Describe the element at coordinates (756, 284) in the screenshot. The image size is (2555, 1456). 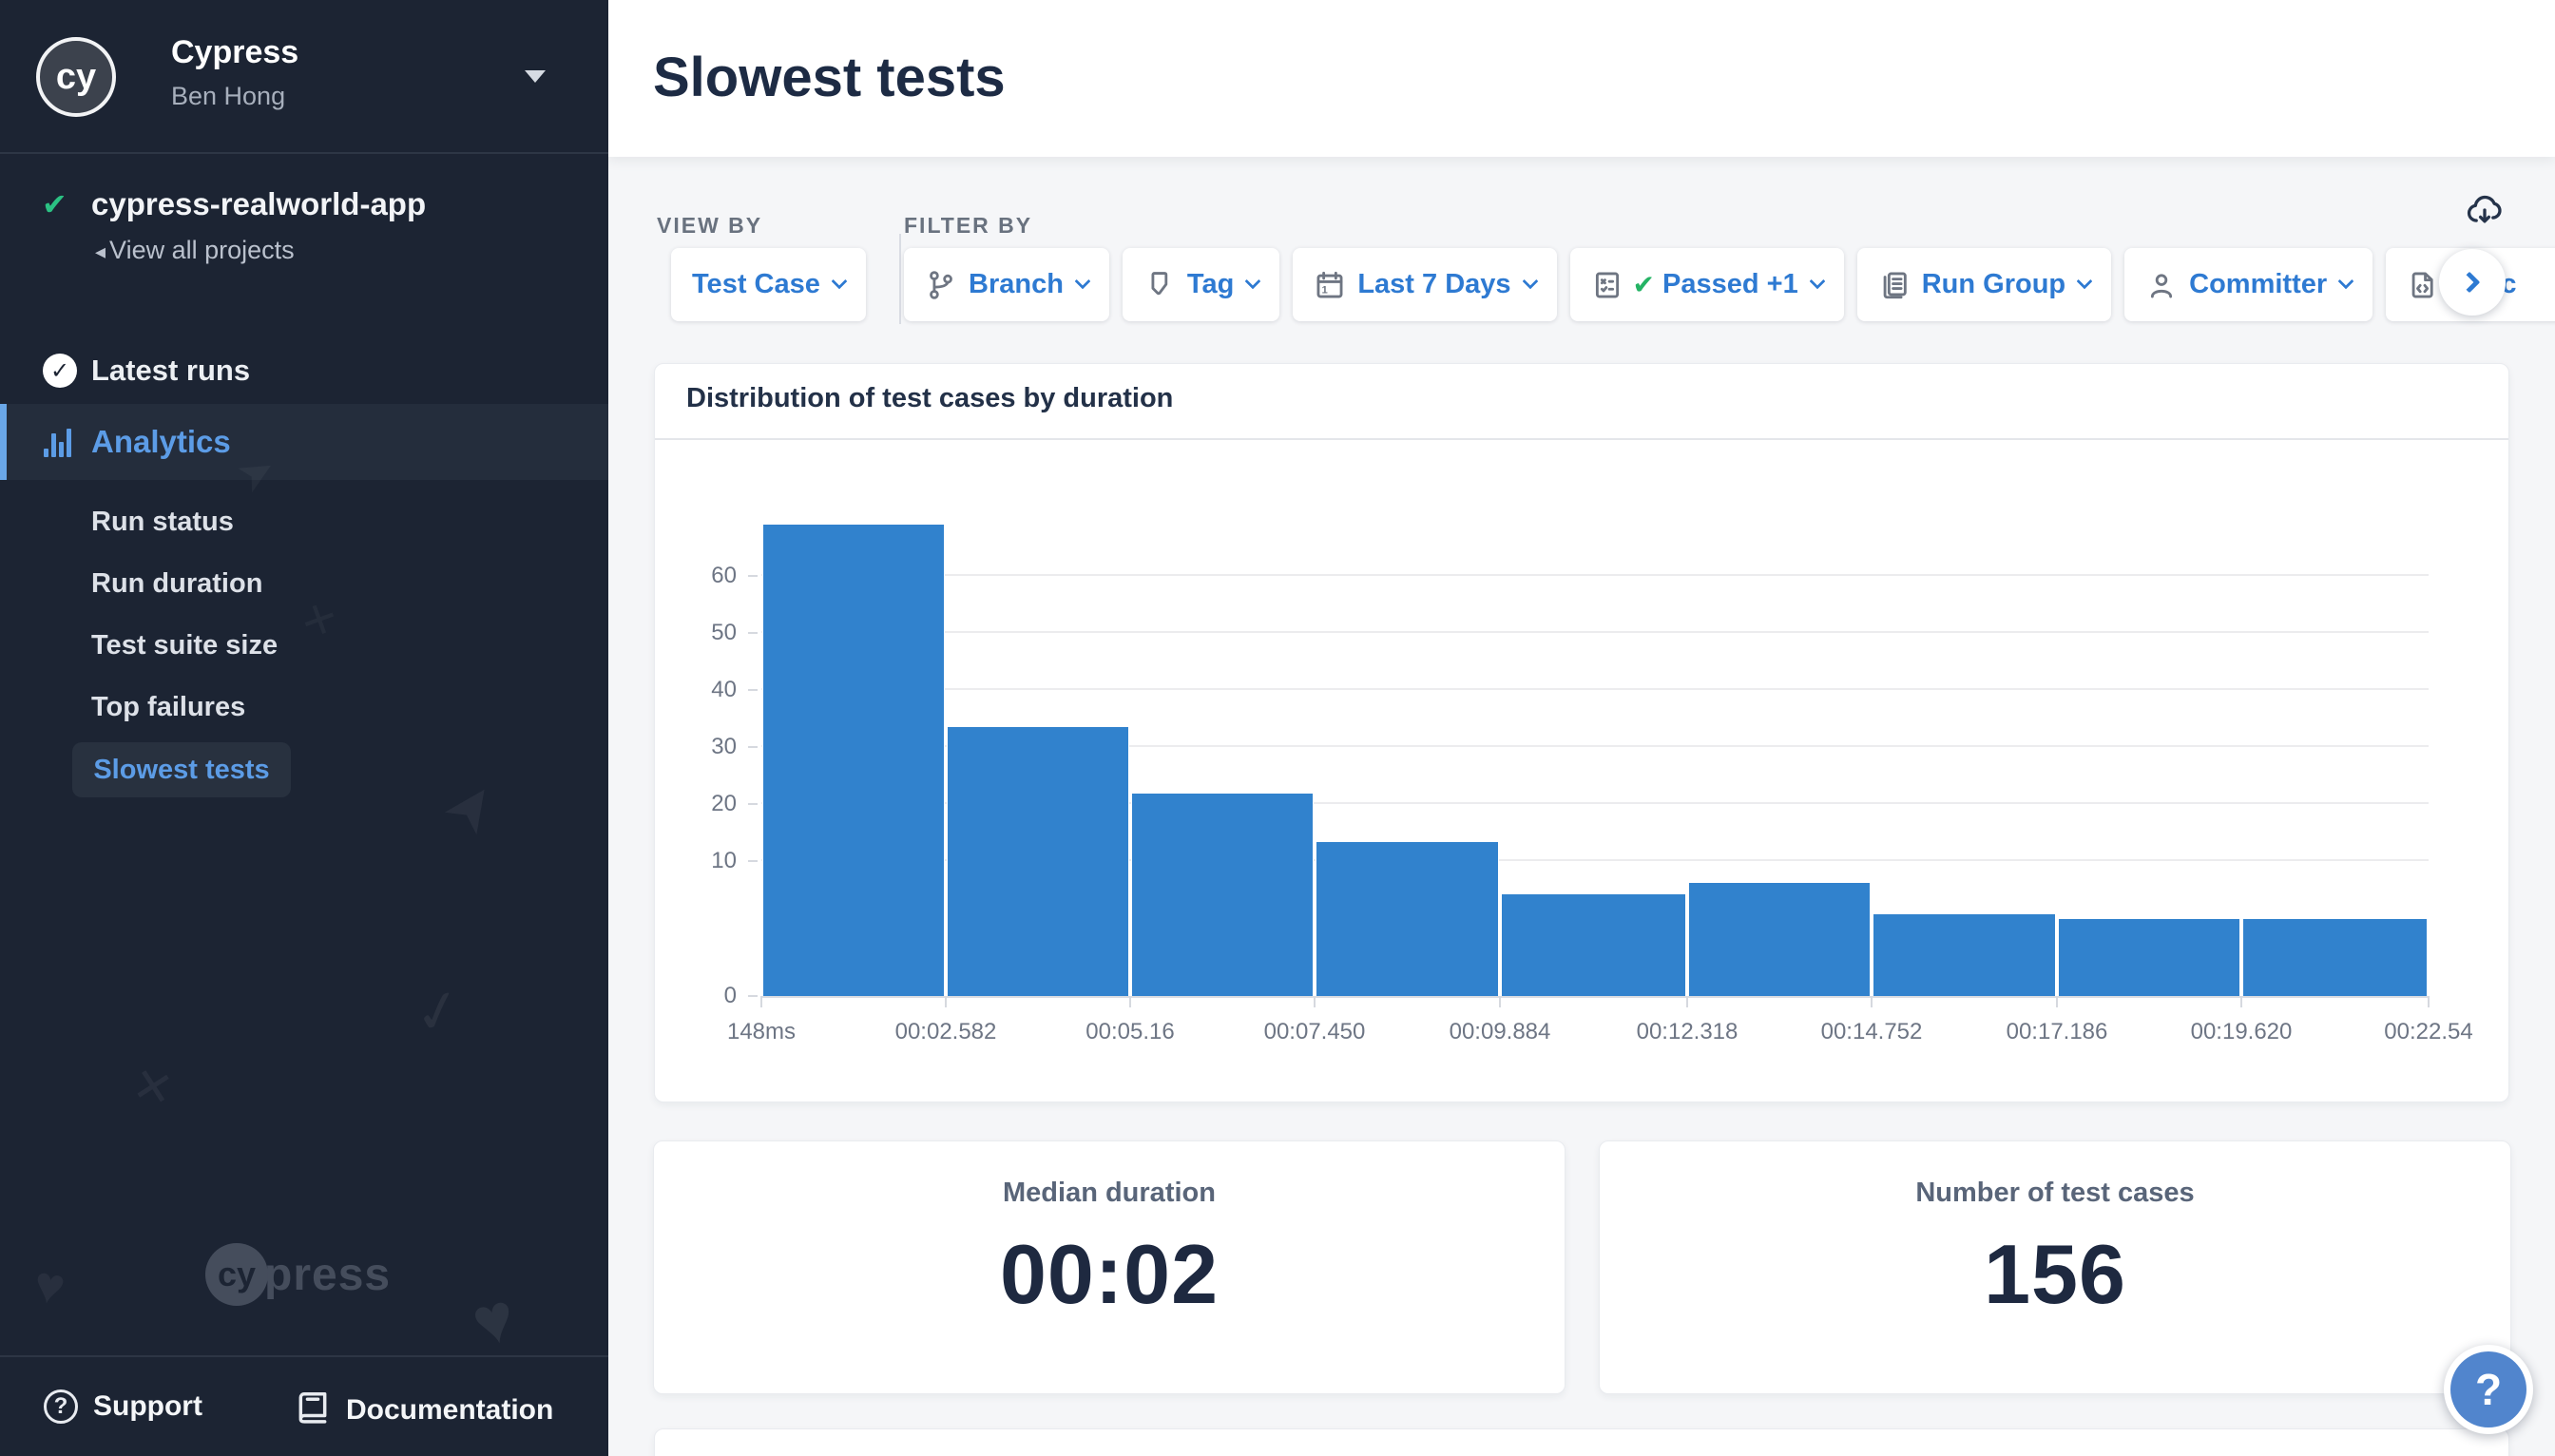
I see `dropdown-label: Test Case` at that location.